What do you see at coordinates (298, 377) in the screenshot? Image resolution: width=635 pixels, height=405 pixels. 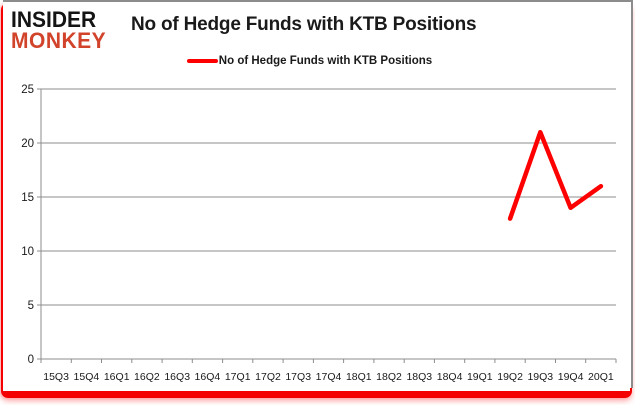 I see `svg-text: 17Q3` at bounding box center [298, 377].